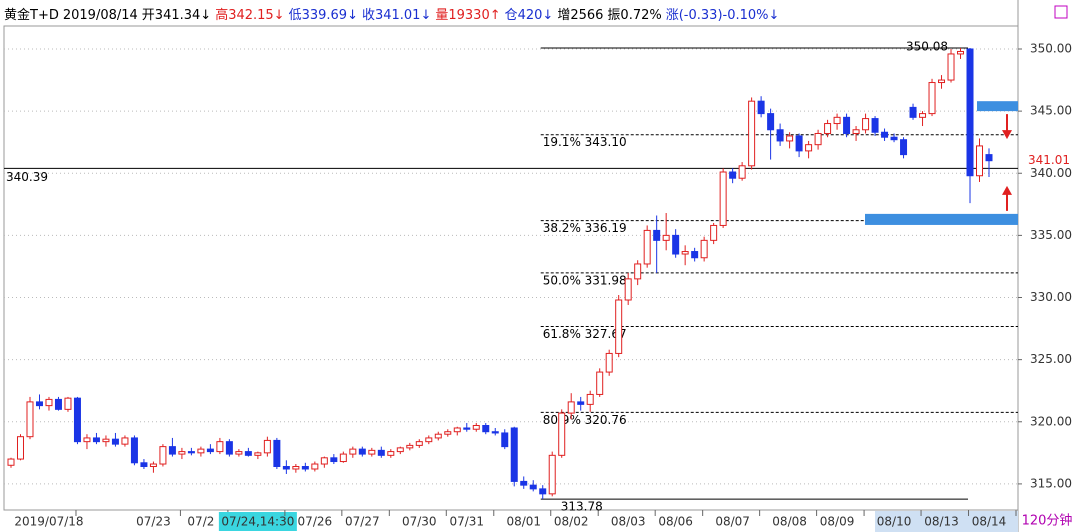 This screenshot has height=532, width=1077. Describe the element at coordinates (153, 522) in the screenshot. I see `x-tick-label: 07/23` at that location.